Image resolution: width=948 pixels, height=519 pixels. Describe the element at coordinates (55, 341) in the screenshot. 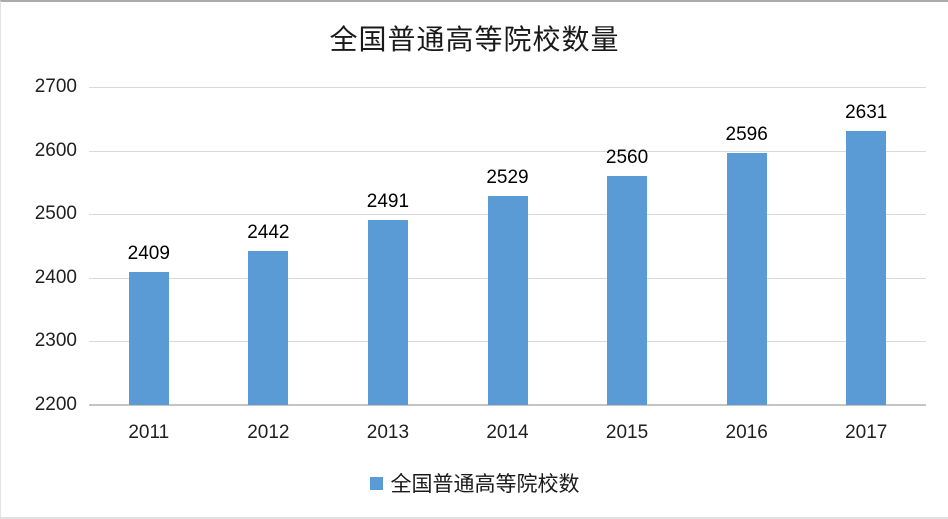

I see `y-axis-tick-label: 2300` at that location.